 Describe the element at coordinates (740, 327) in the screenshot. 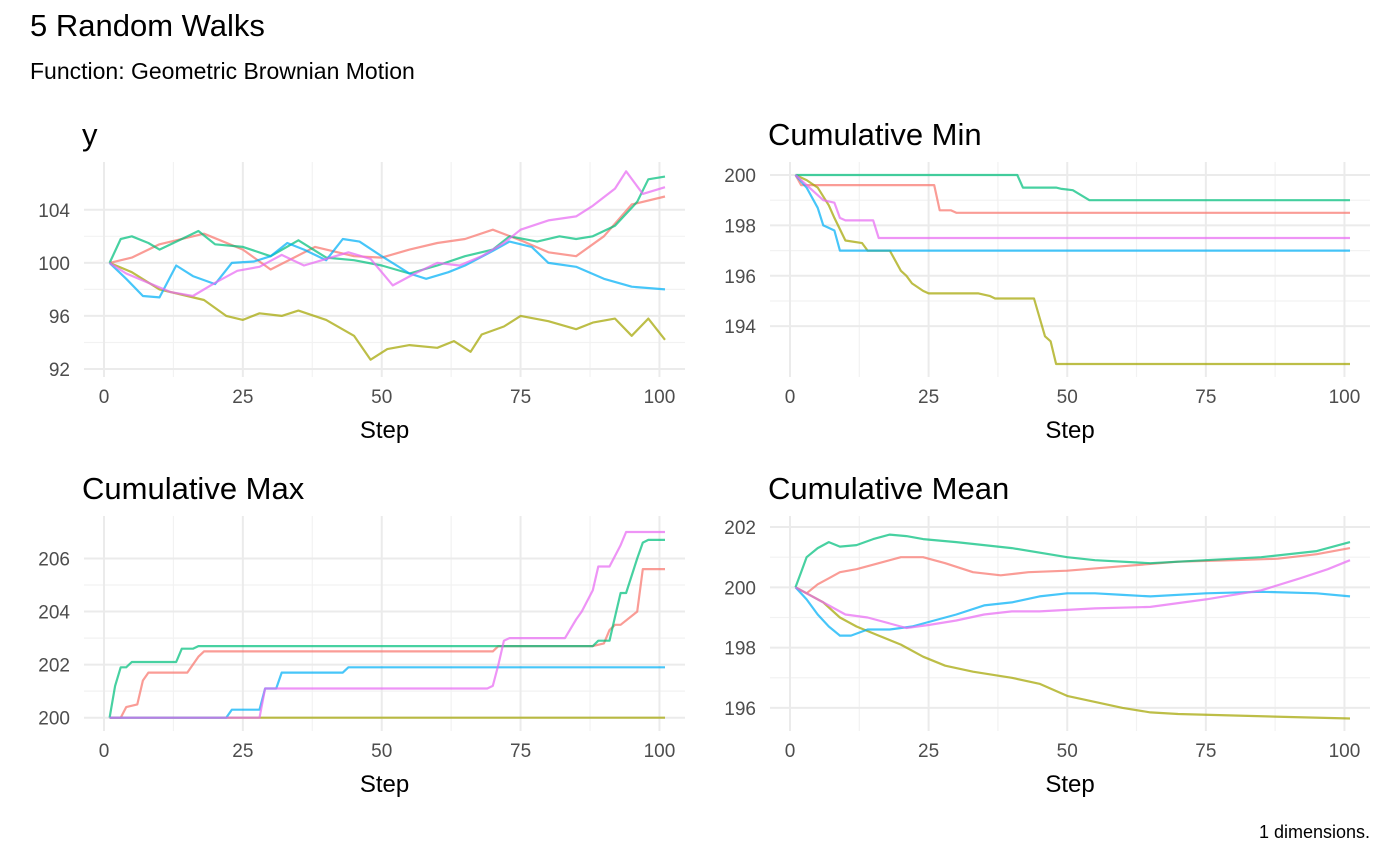

I see `y-tick-label: 194` at that location.